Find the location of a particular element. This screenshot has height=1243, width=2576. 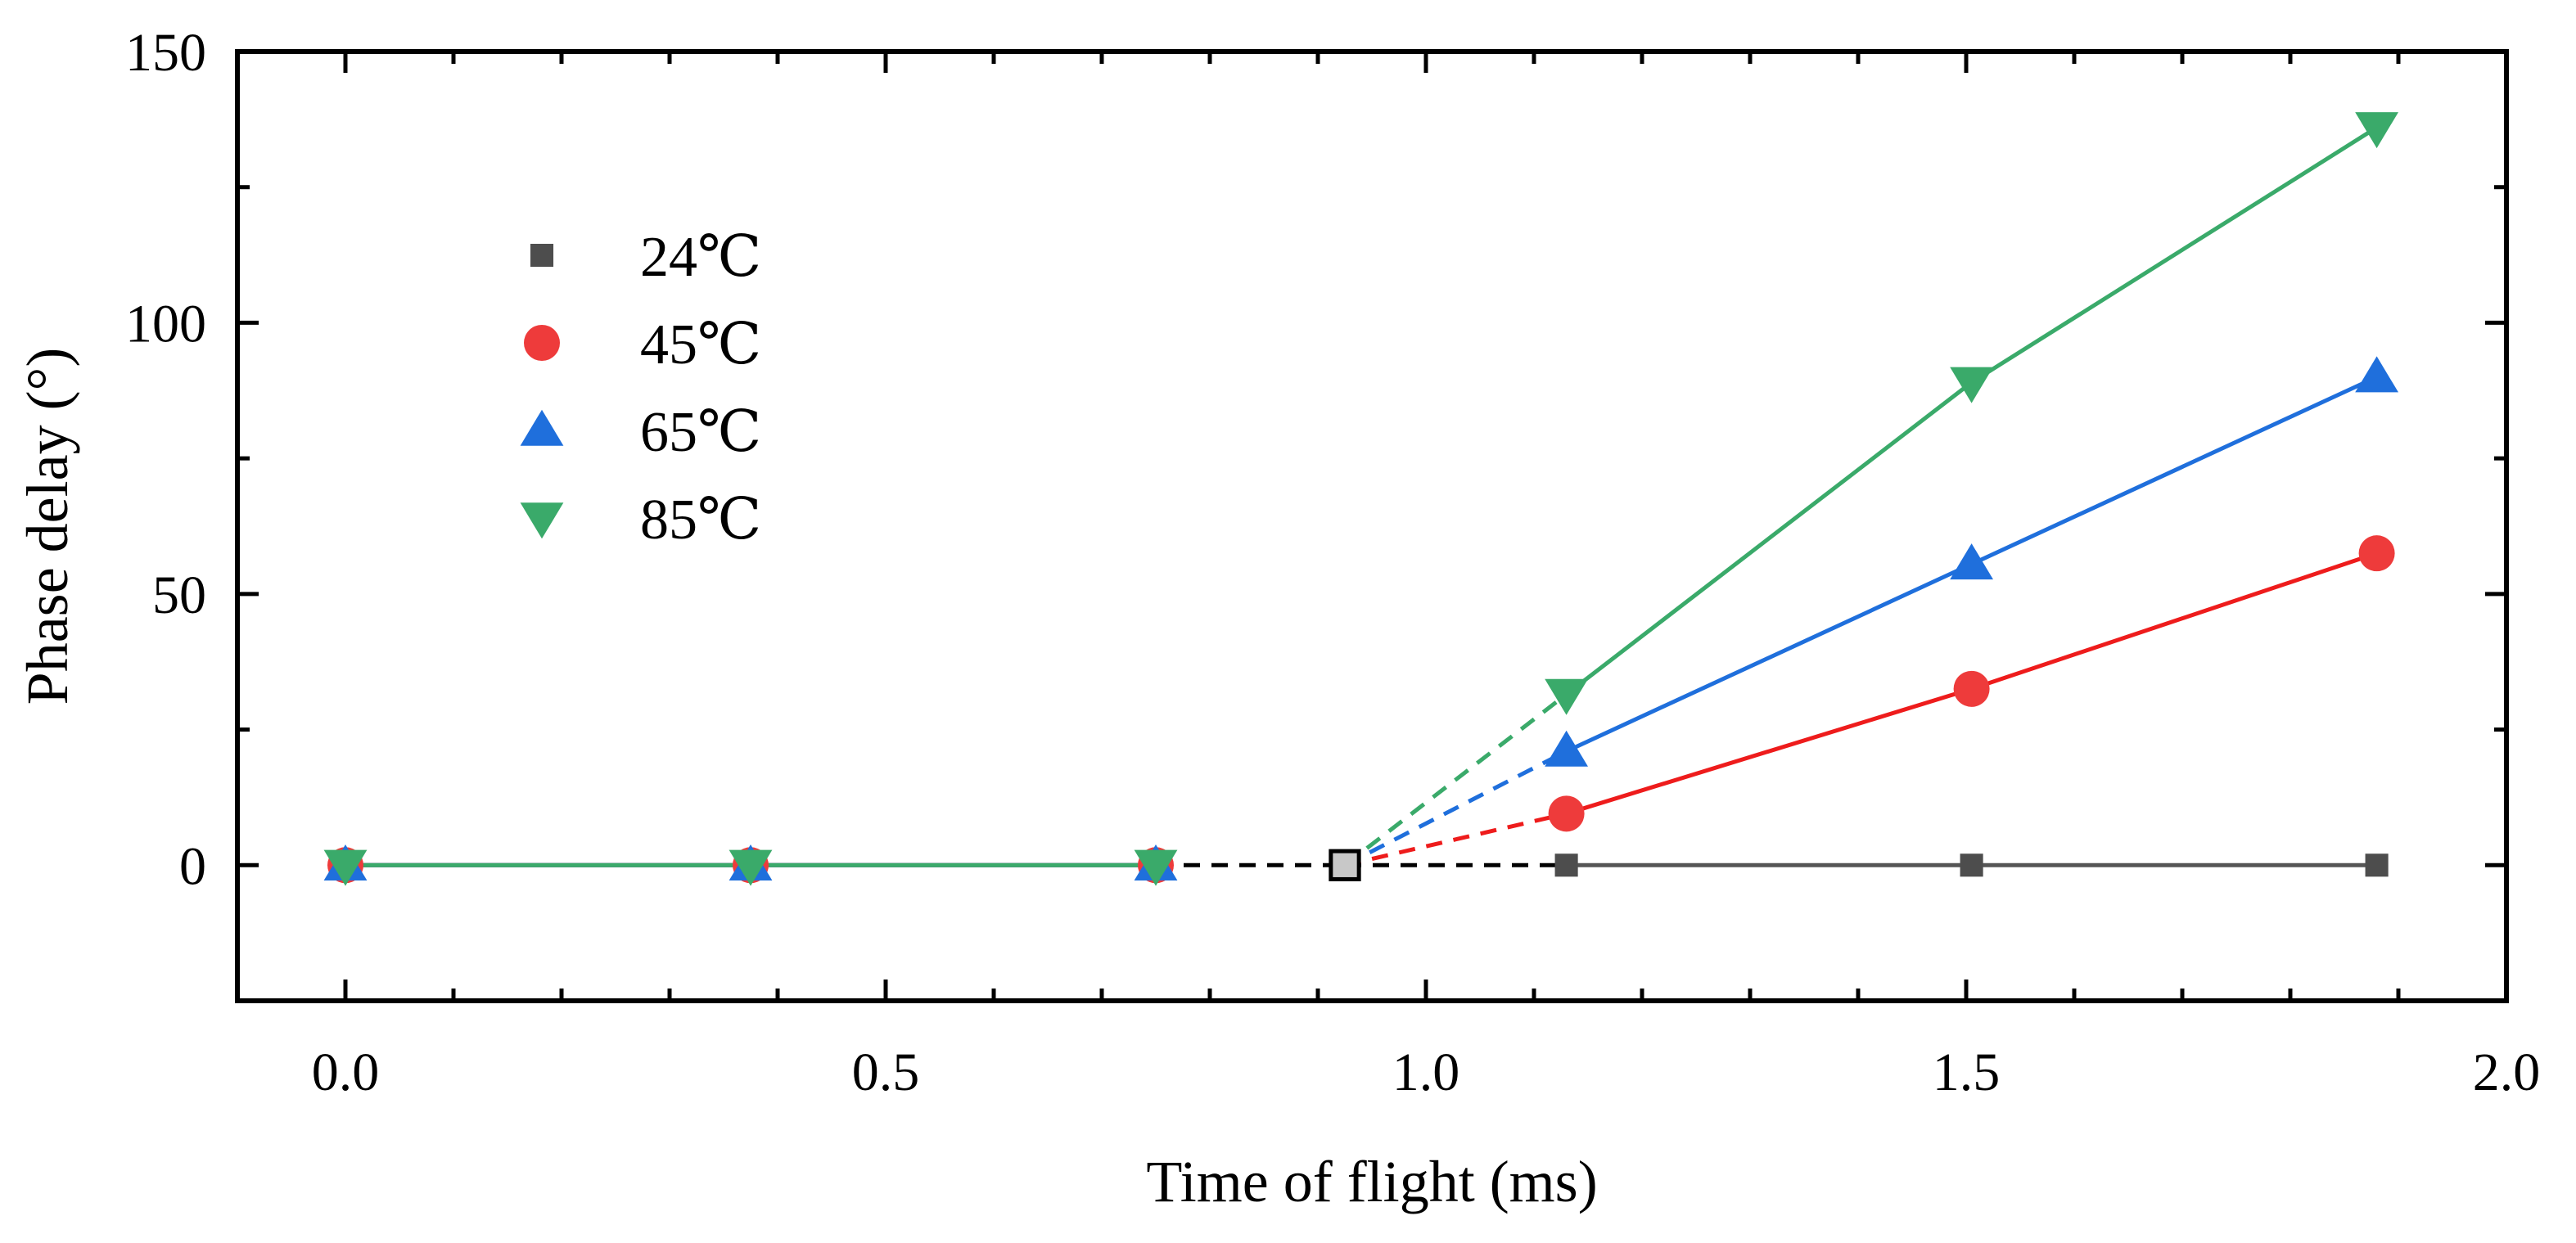

y-tick-label: 100 is located at coordinates (165, 324).